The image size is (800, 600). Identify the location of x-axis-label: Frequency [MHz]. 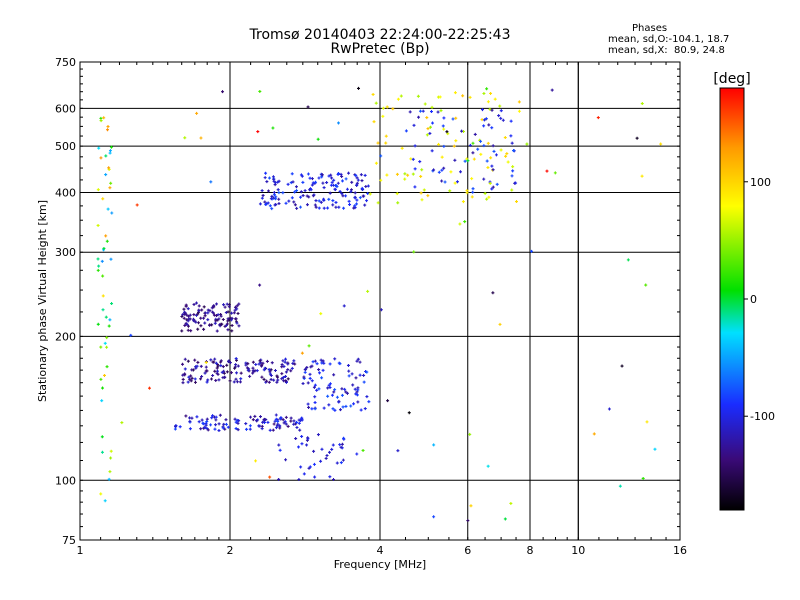
(380, 564).